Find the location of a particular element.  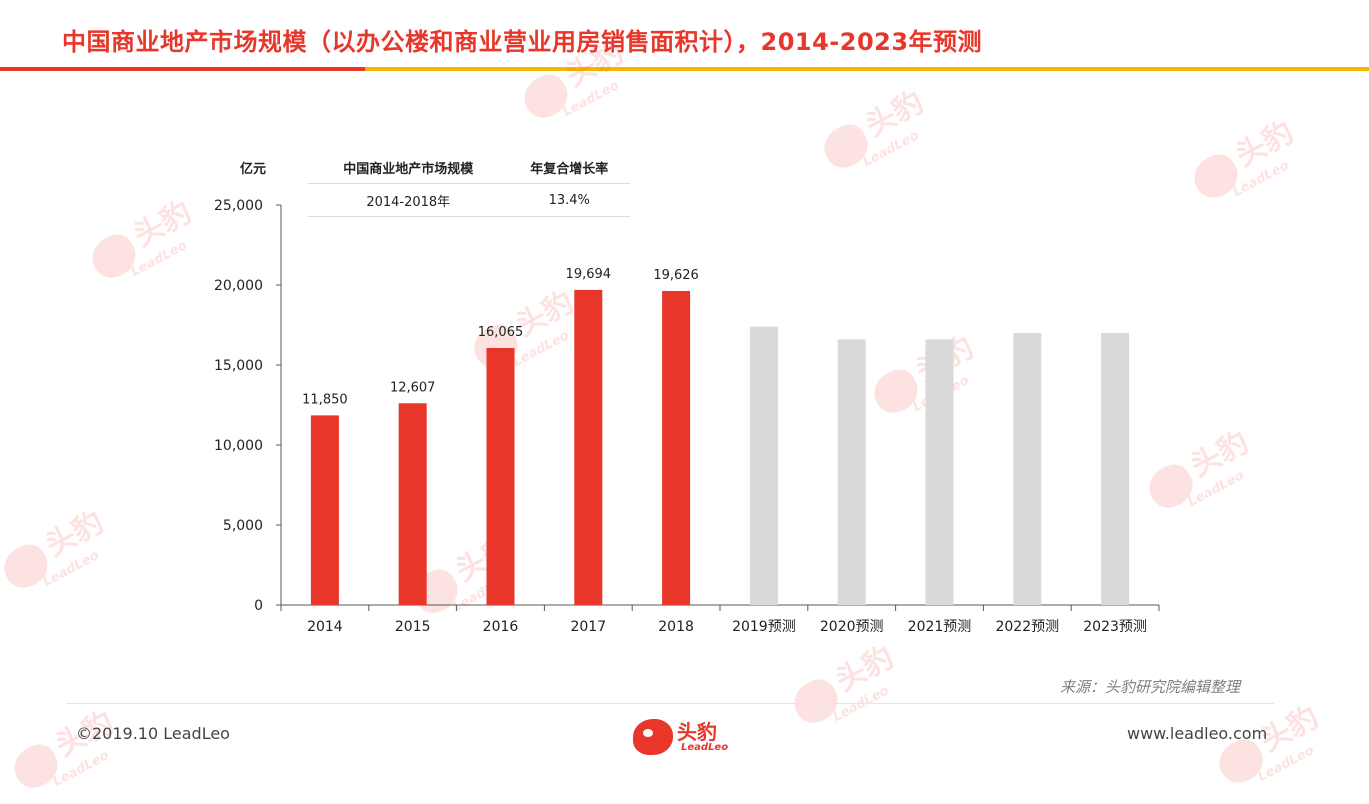

x-category-label: 2018 is located at coordinates (676, 627).